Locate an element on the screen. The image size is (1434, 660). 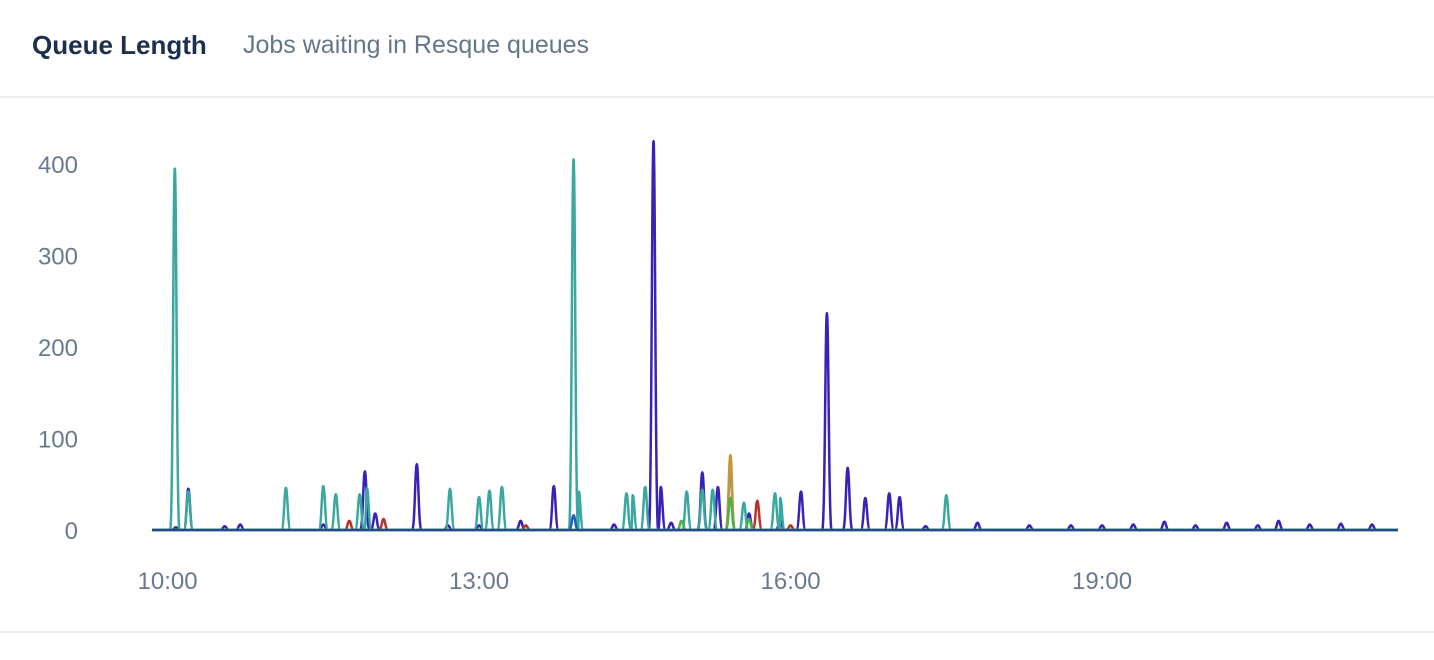
chart-title: Queue Length is located at coordinates (119, 45).